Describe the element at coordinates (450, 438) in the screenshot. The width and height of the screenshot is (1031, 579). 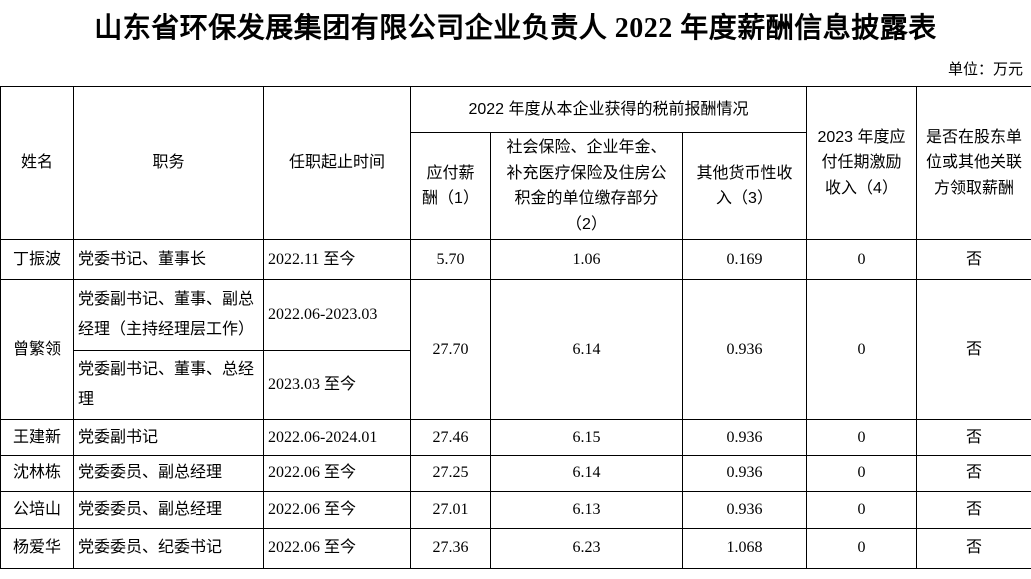
I see `cell-payable: 27.46` at that location.